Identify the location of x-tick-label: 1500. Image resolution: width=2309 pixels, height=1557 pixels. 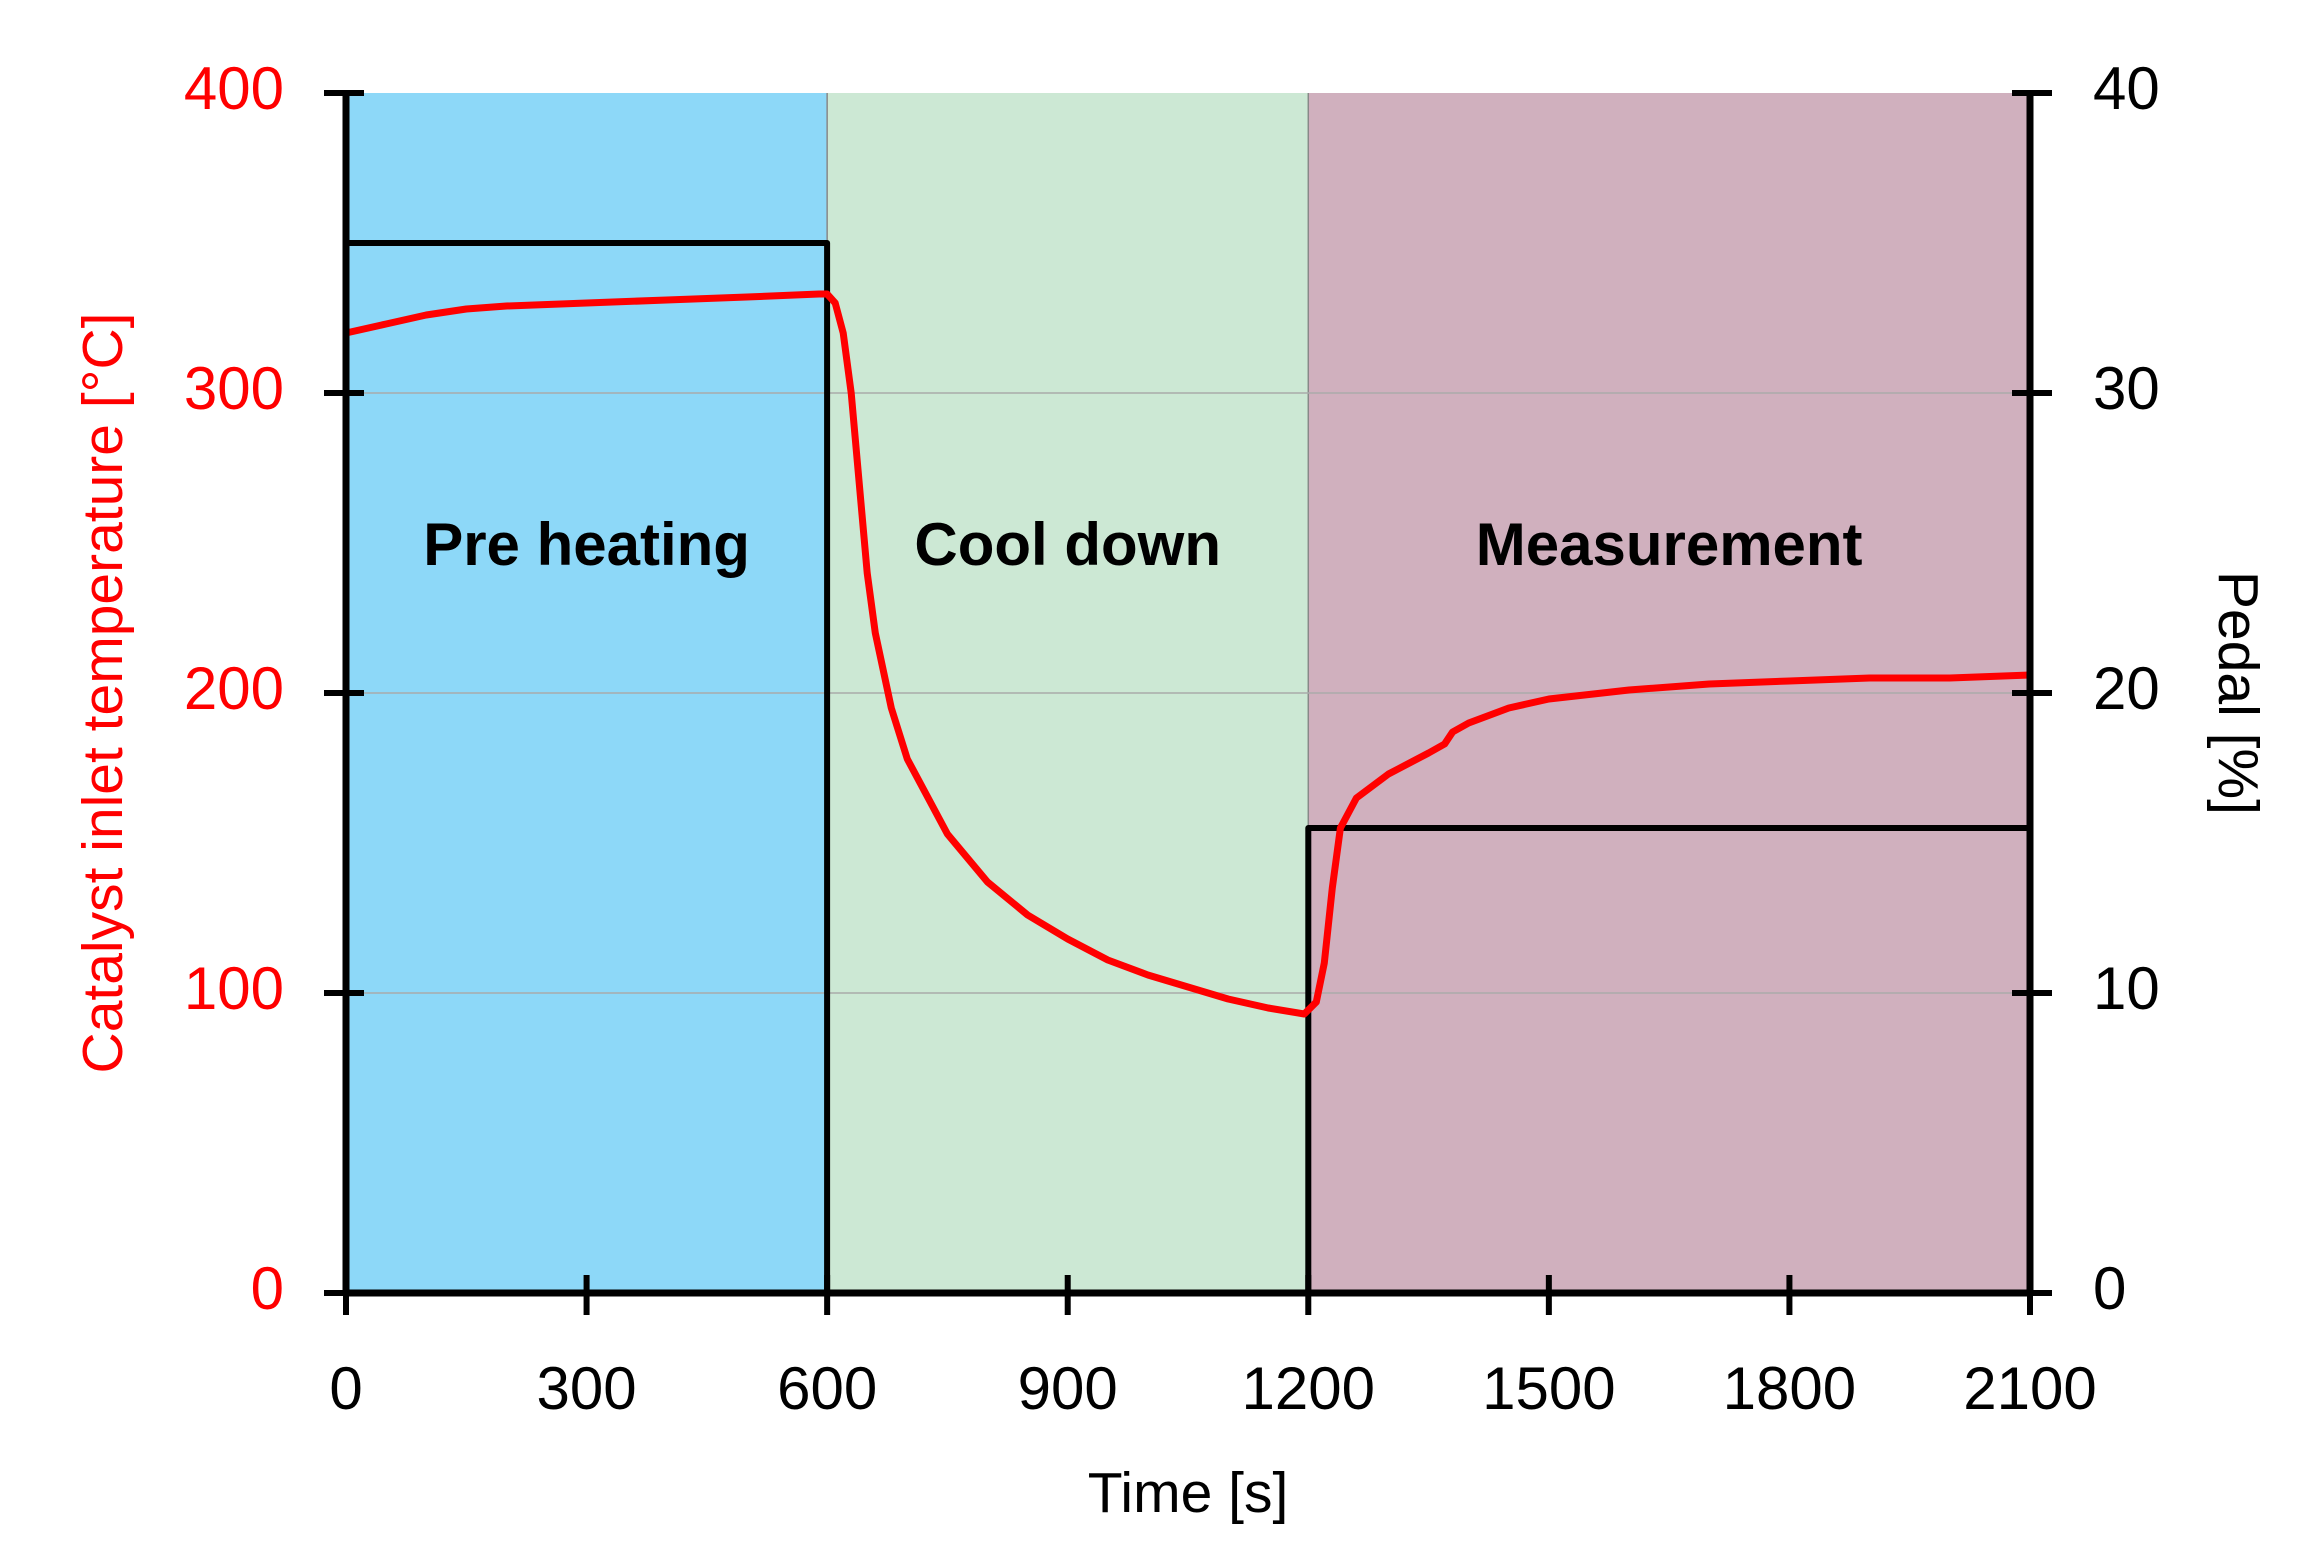
(1548, 1388).